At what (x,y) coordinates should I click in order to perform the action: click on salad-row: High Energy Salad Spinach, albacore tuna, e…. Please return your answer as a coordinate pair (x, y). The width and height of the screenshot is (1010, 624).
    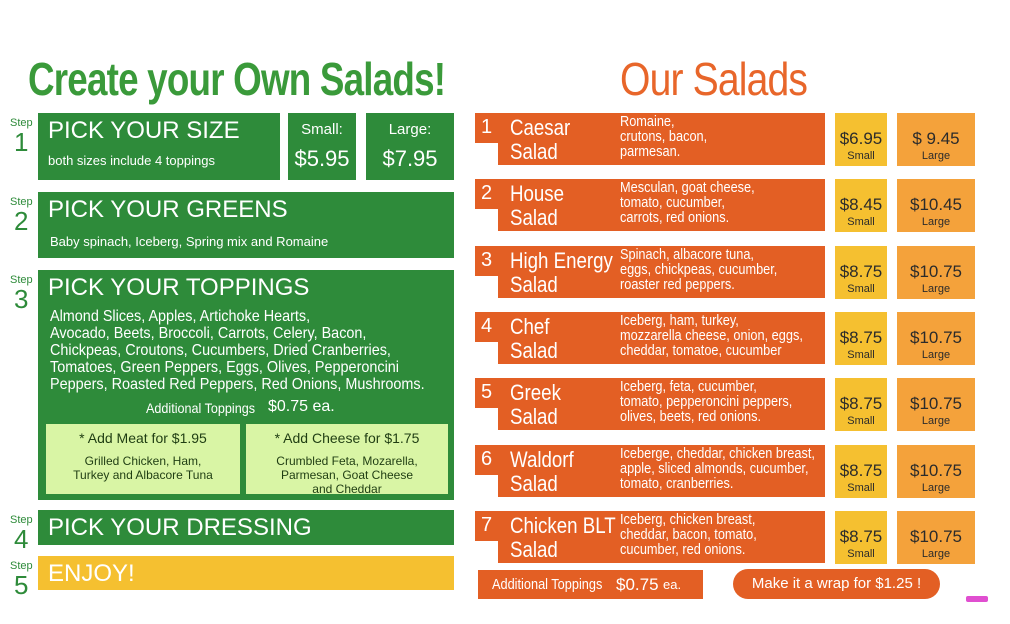
    Looking at the image, I should click on (661, 271).